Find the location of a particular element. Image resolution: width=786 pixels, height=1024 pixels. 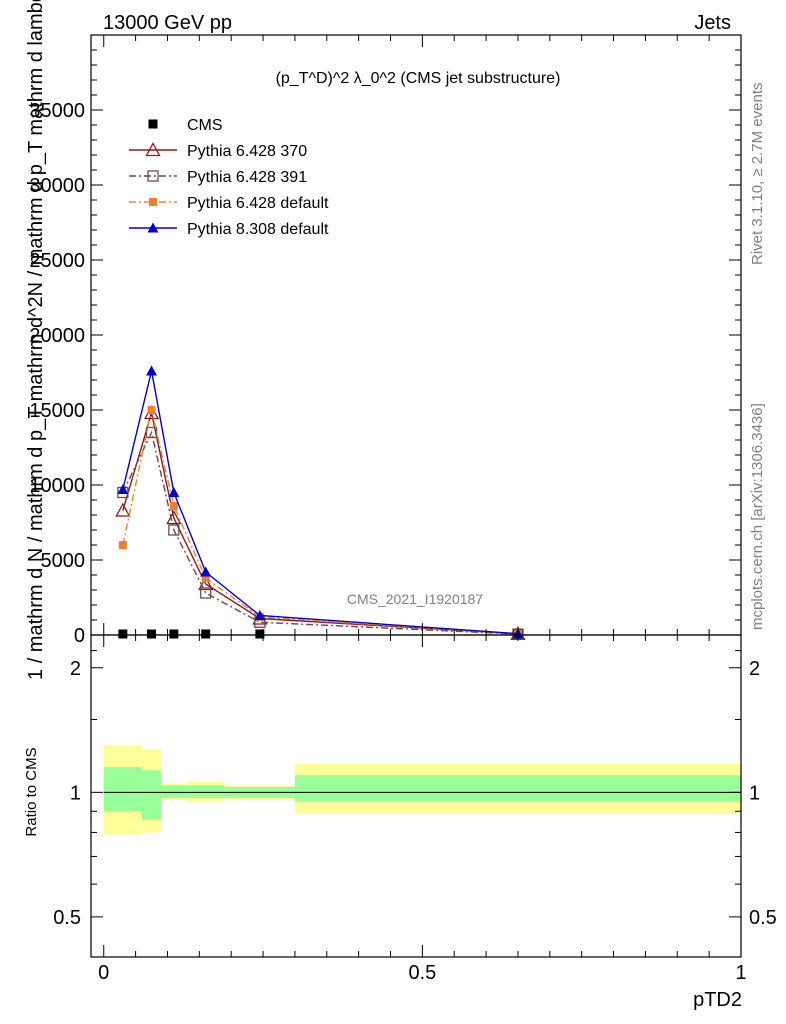

x-tick-label: 0.5 is located at coordinates (422, 973).